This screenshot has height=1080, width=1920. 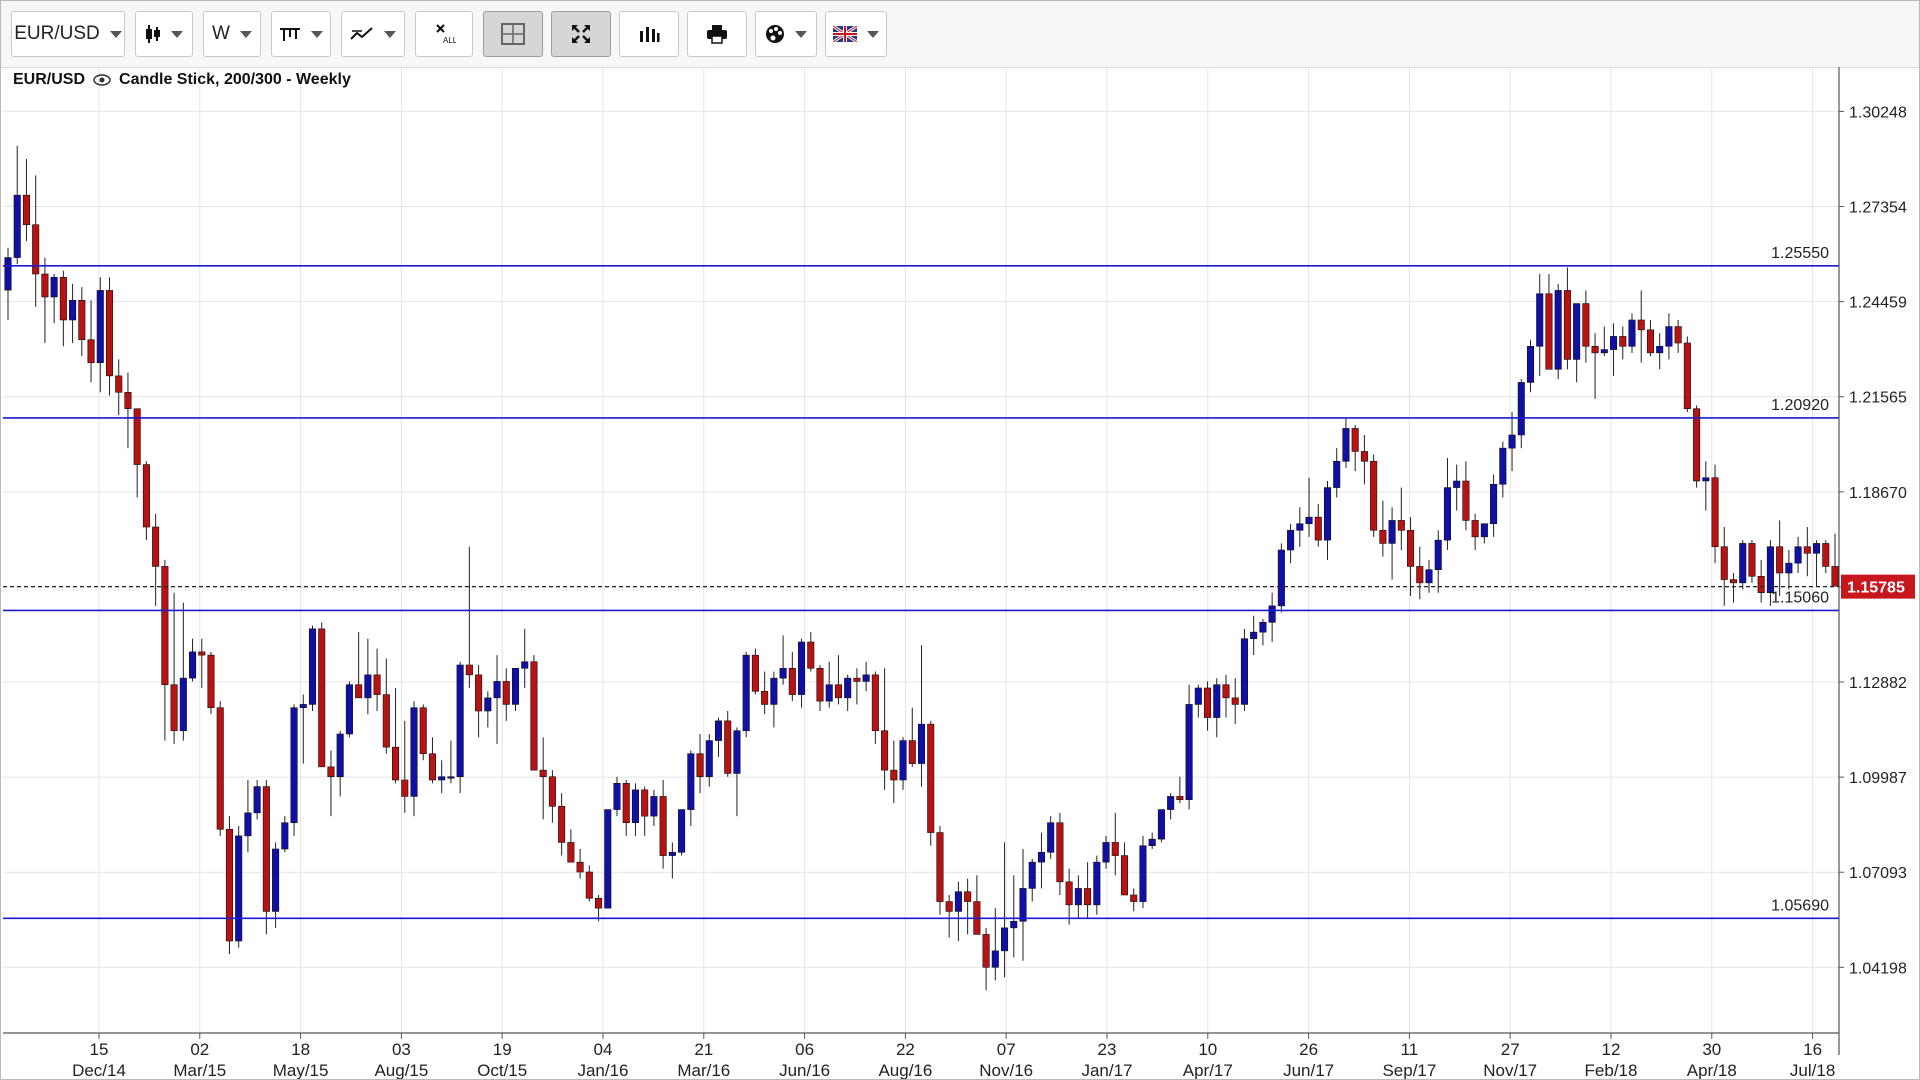 I want to click on crosshair-toggle, so click(x=513, y=34).